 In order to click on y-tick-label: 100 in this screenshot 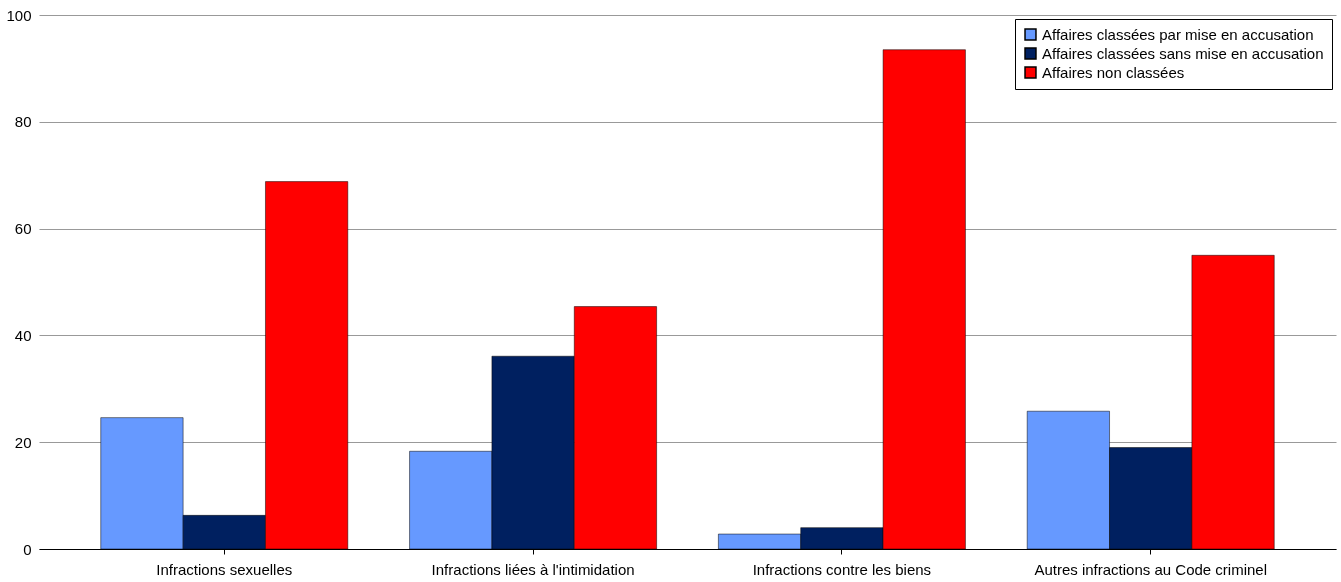, I will do `click(19, 15)`.